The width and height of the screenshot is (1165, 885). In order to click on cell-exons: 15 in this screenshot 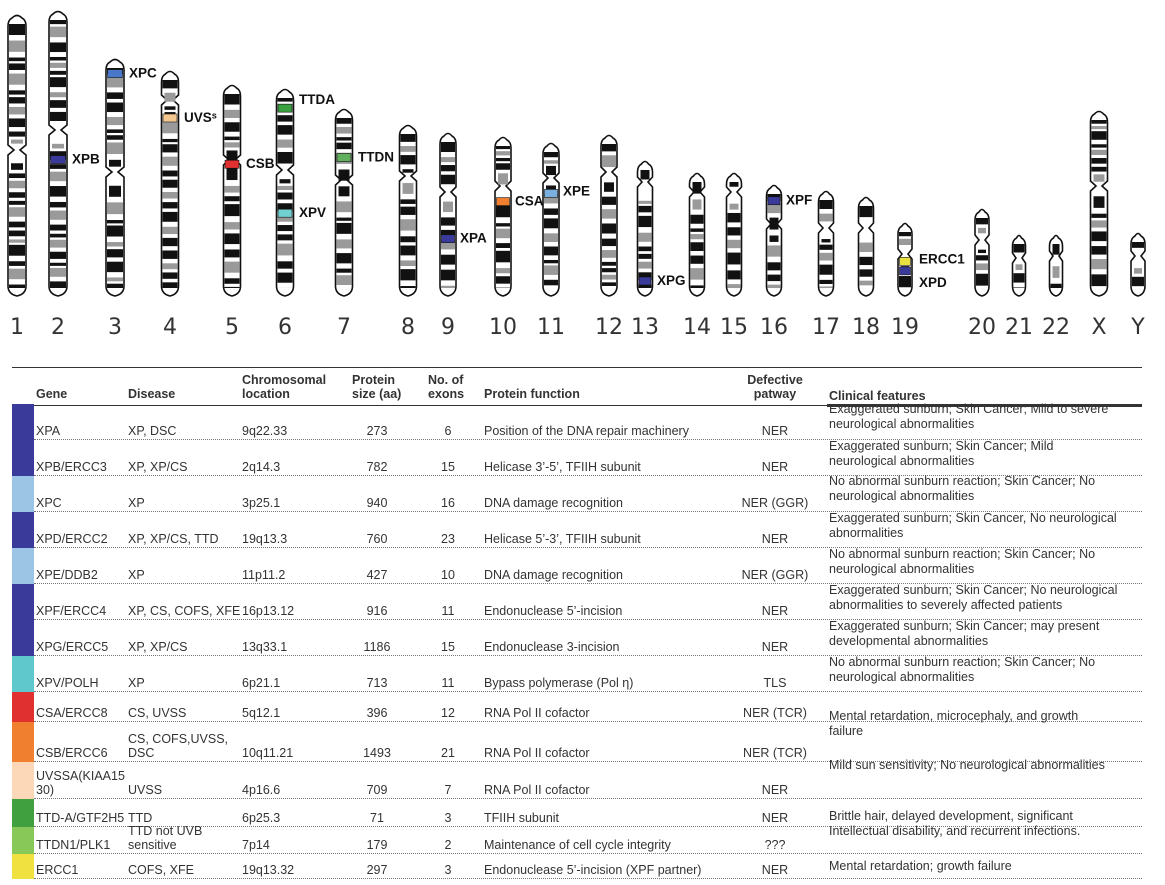, I will do `click(448, 647)`.